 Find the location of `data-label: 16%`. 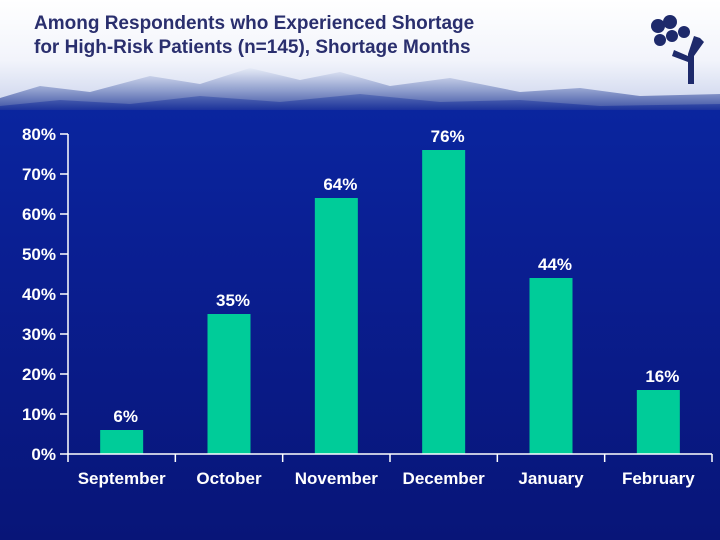

data-label: 16% is located at coordinates (662, 376).